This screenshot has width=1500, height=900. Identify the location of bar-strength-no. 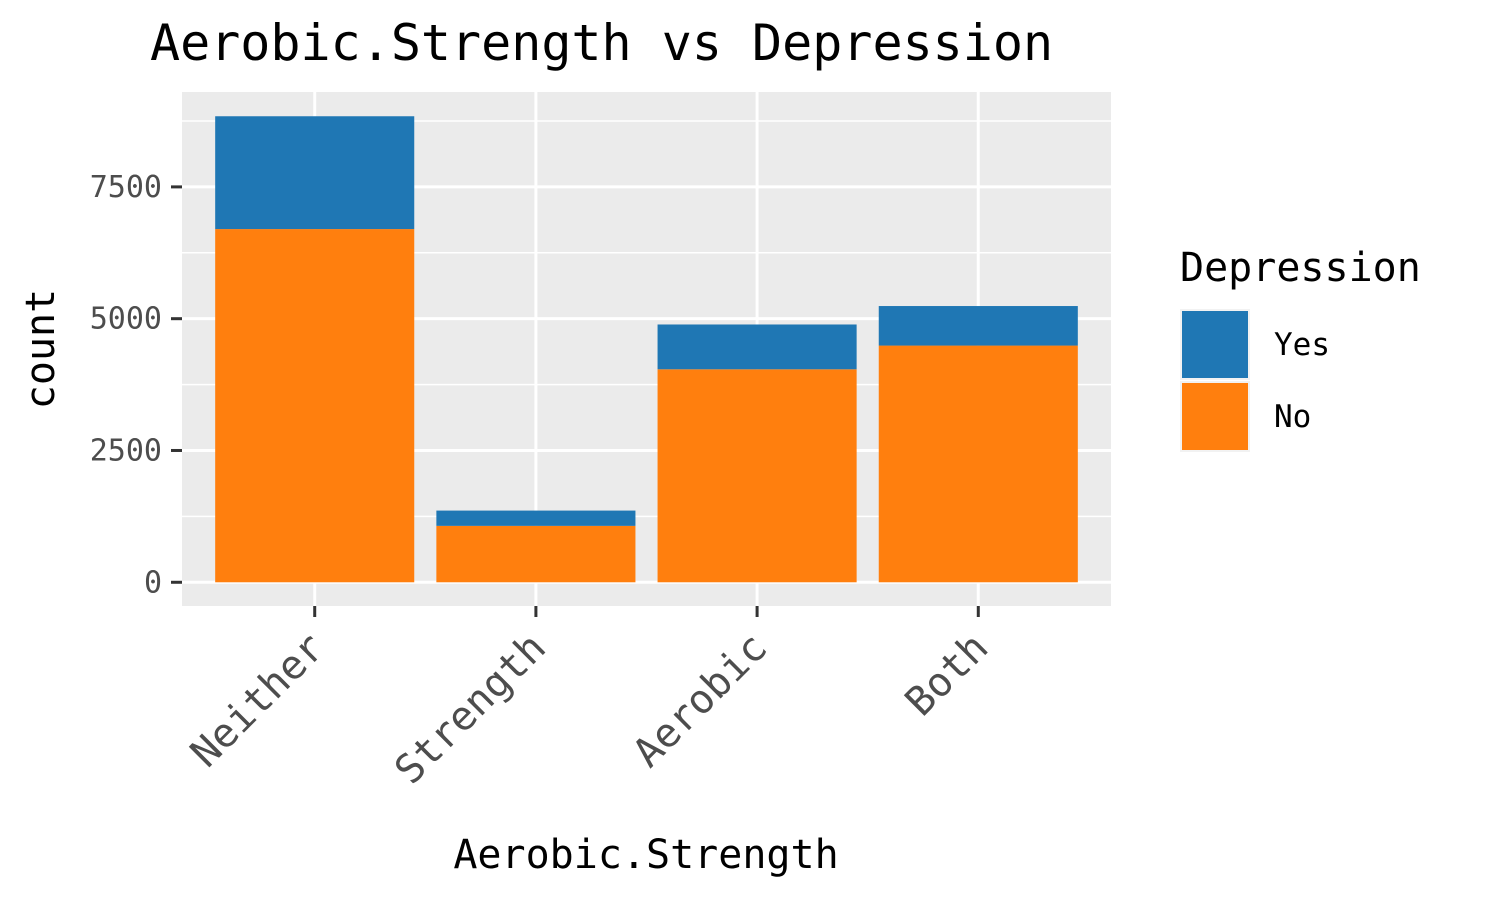
(536, 554).